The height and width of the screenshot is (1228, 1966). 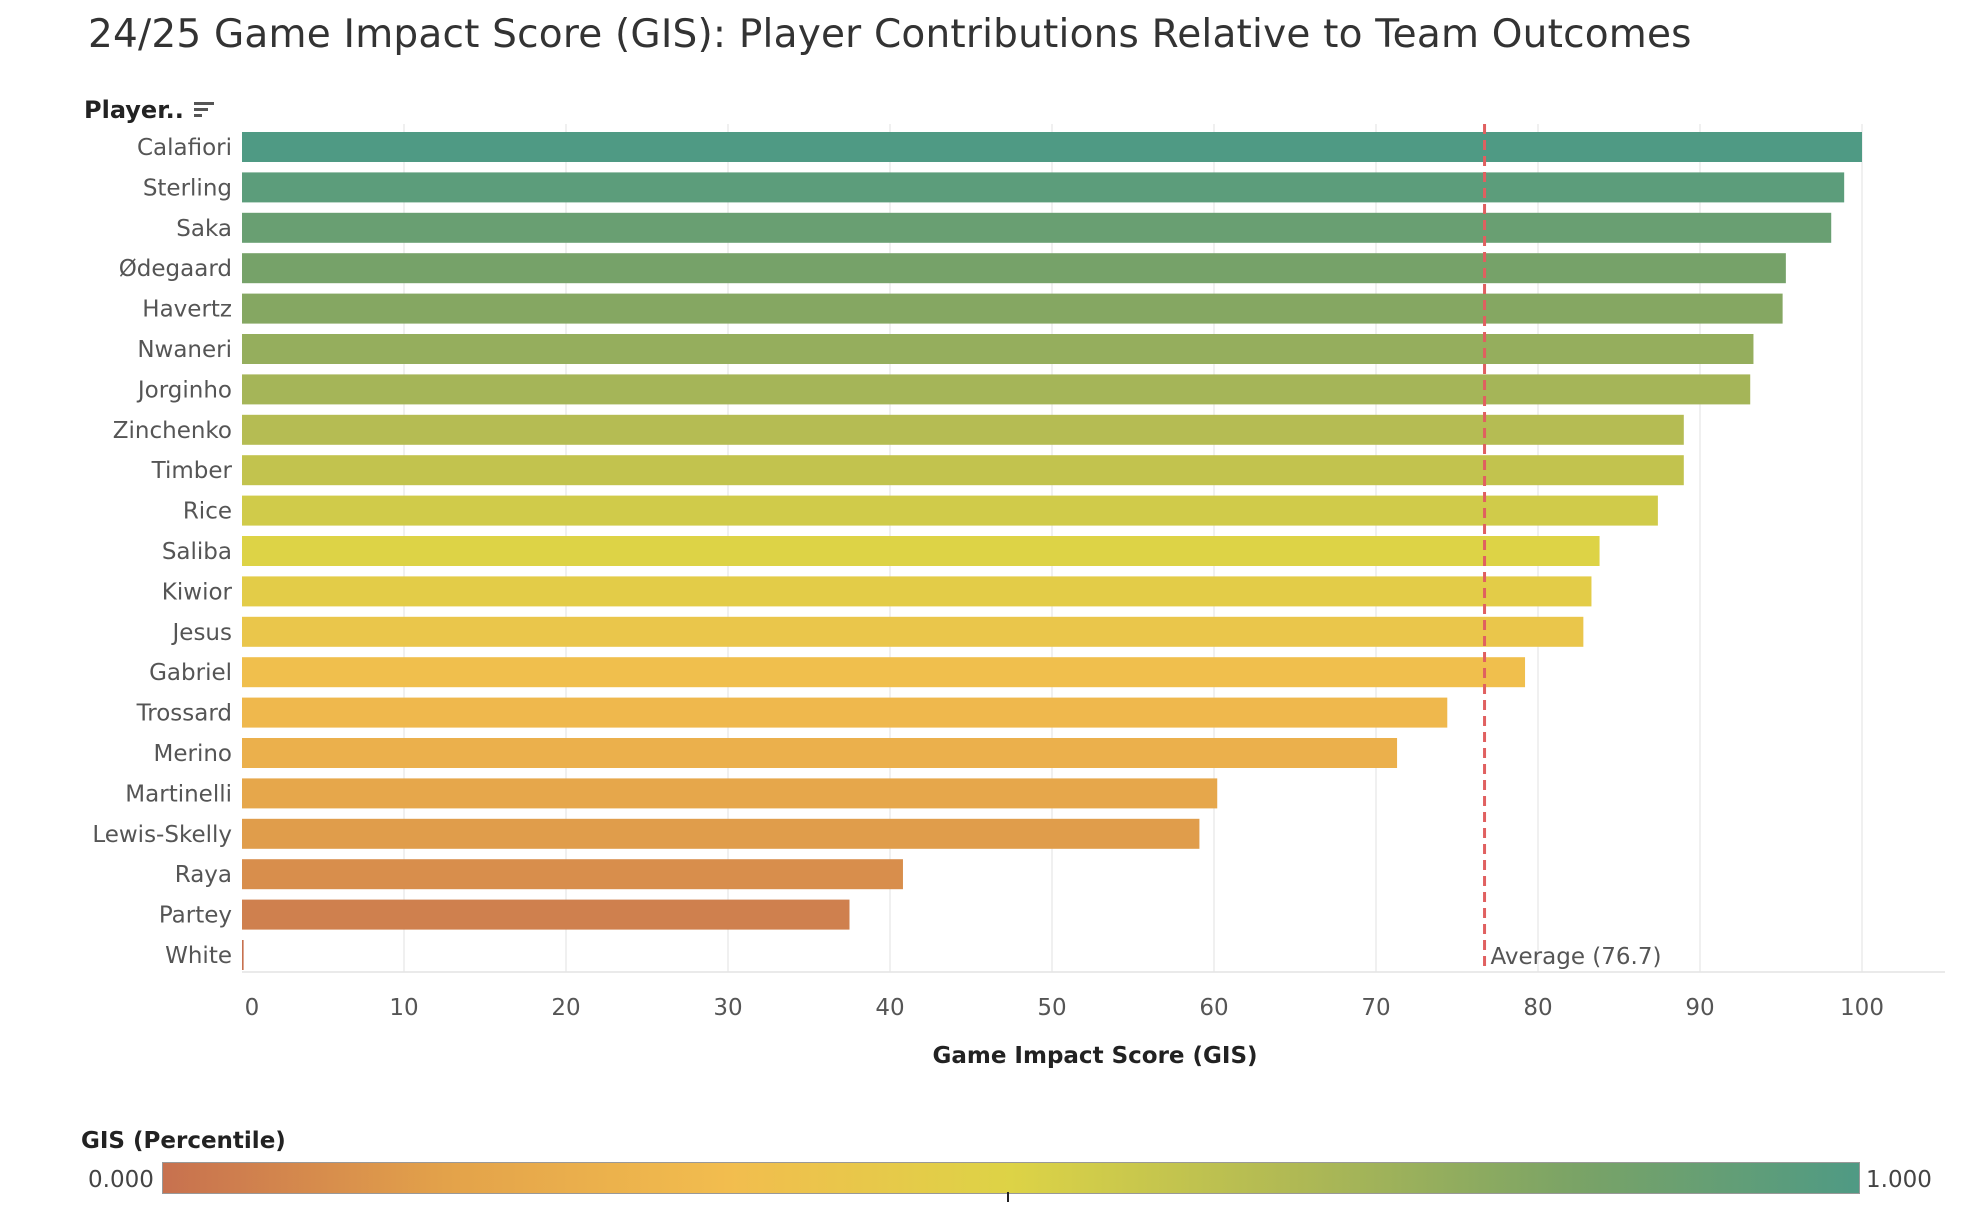 I want to click on category-label: Gabriel, so click(x=190, y=673).